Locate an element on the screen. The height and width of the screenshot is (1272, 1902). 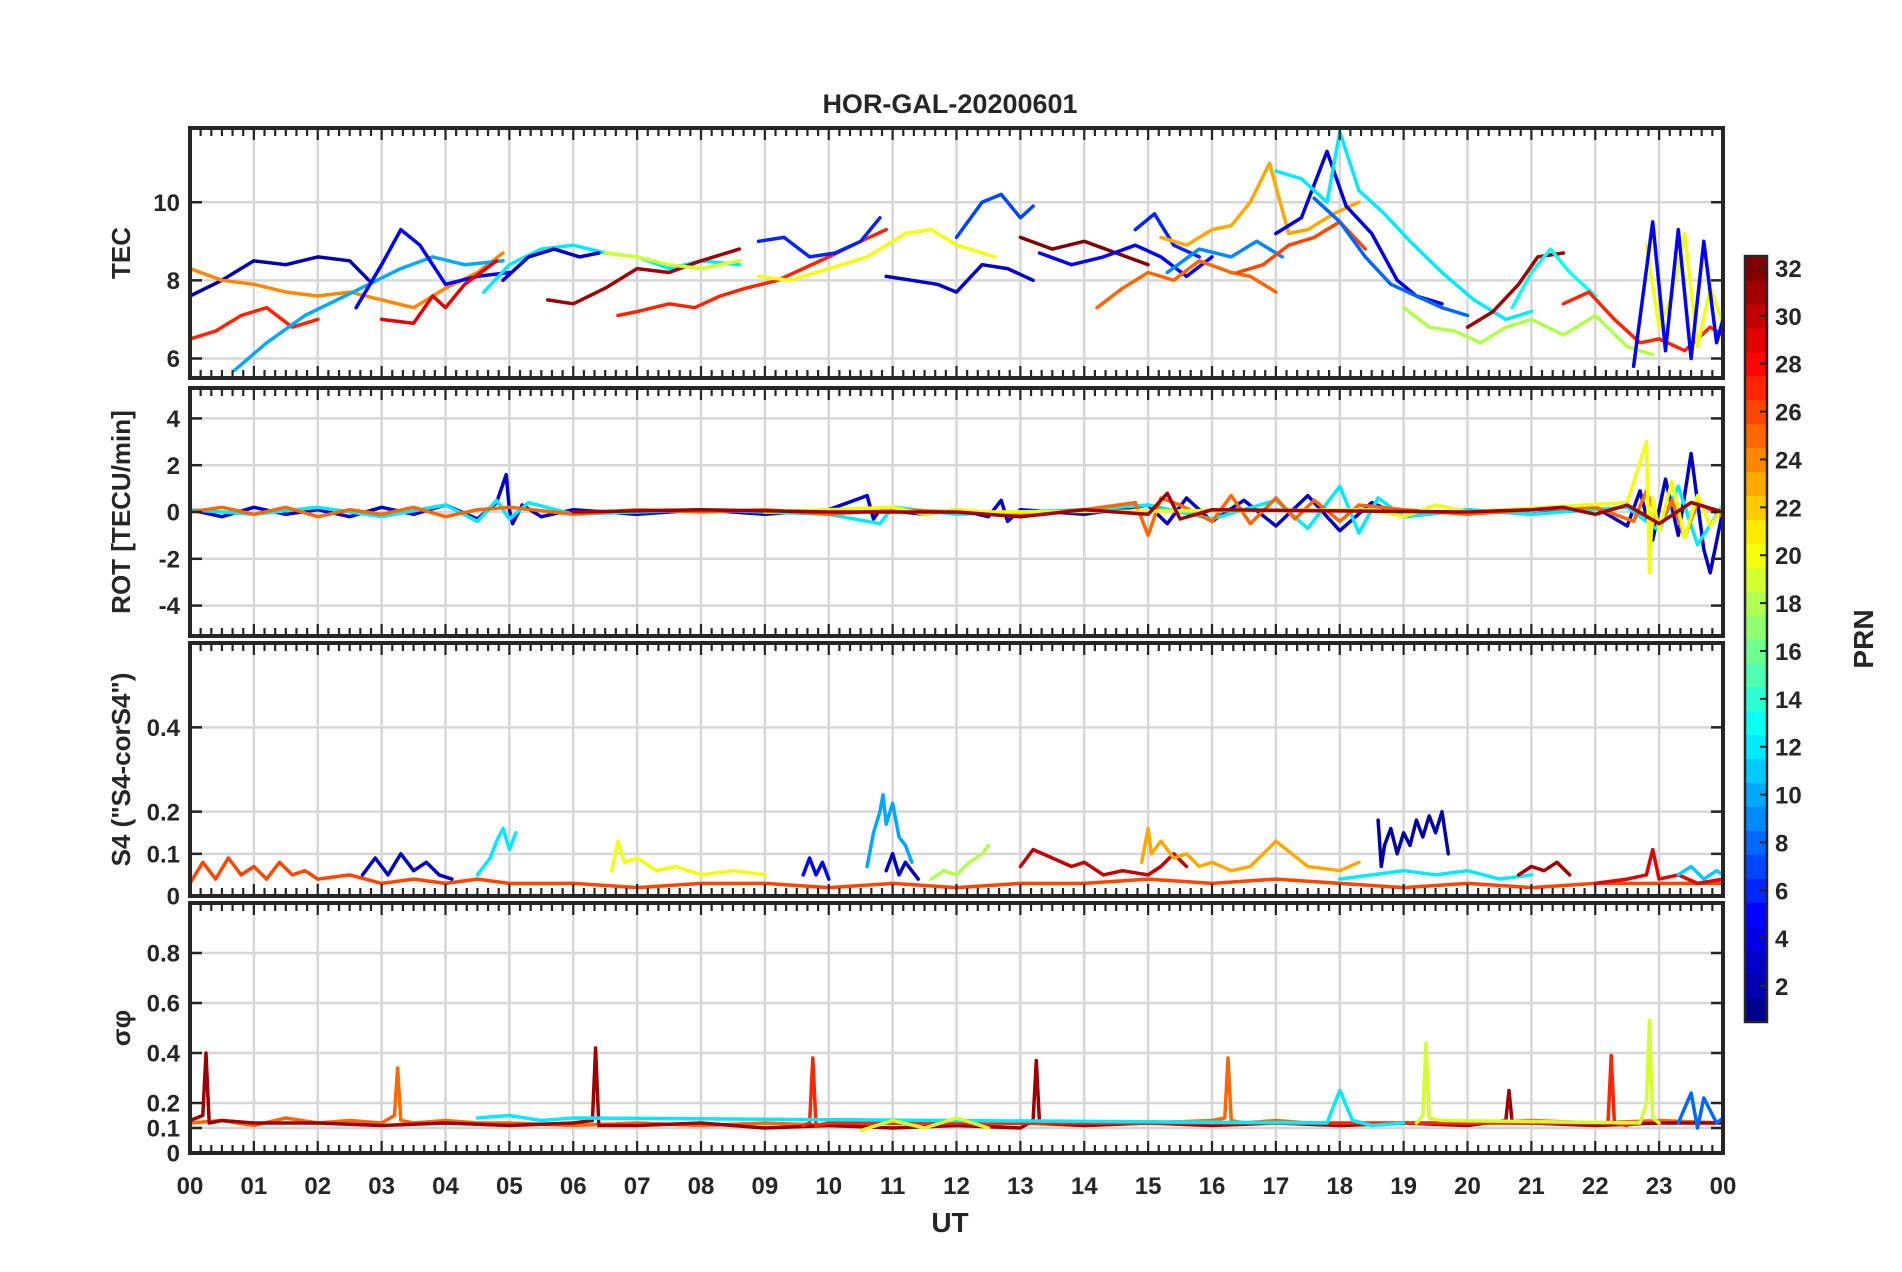
colorbar-tick-label: 18 is located at coordinates (1788, 604).